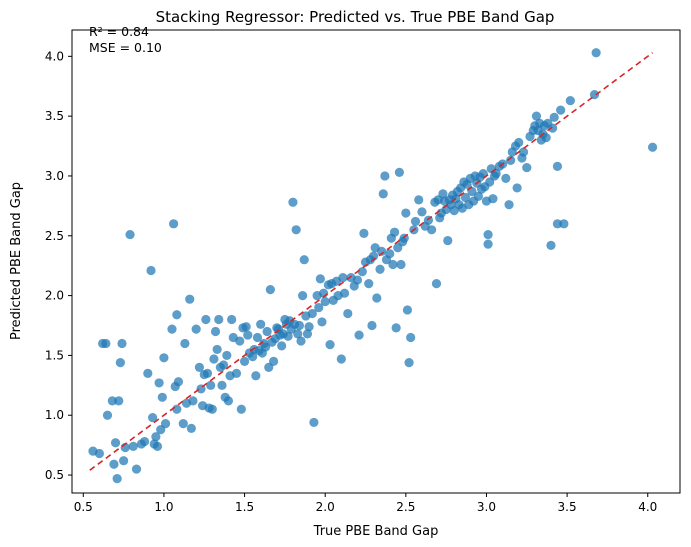 The image size is (691, 547). I want to click on mse-annotation: MSE = 0.10, so click(125, 47).